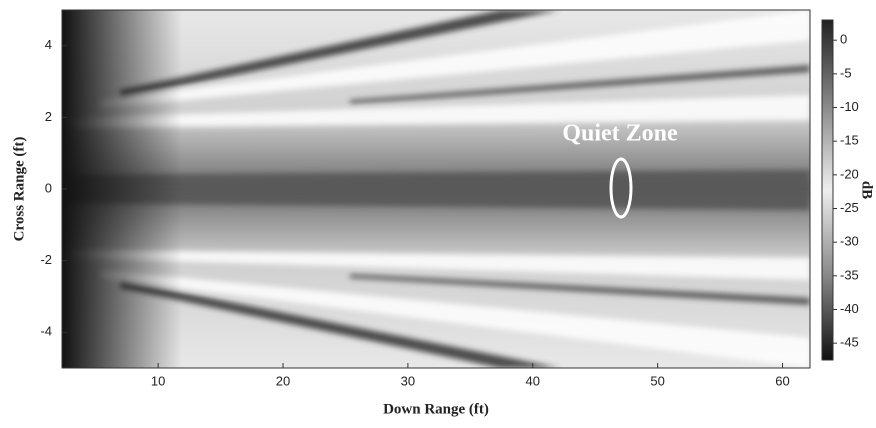 The width and height of the screenshot is (876, 428). I want to click on x-tick-label: 40, so click(533, 380).